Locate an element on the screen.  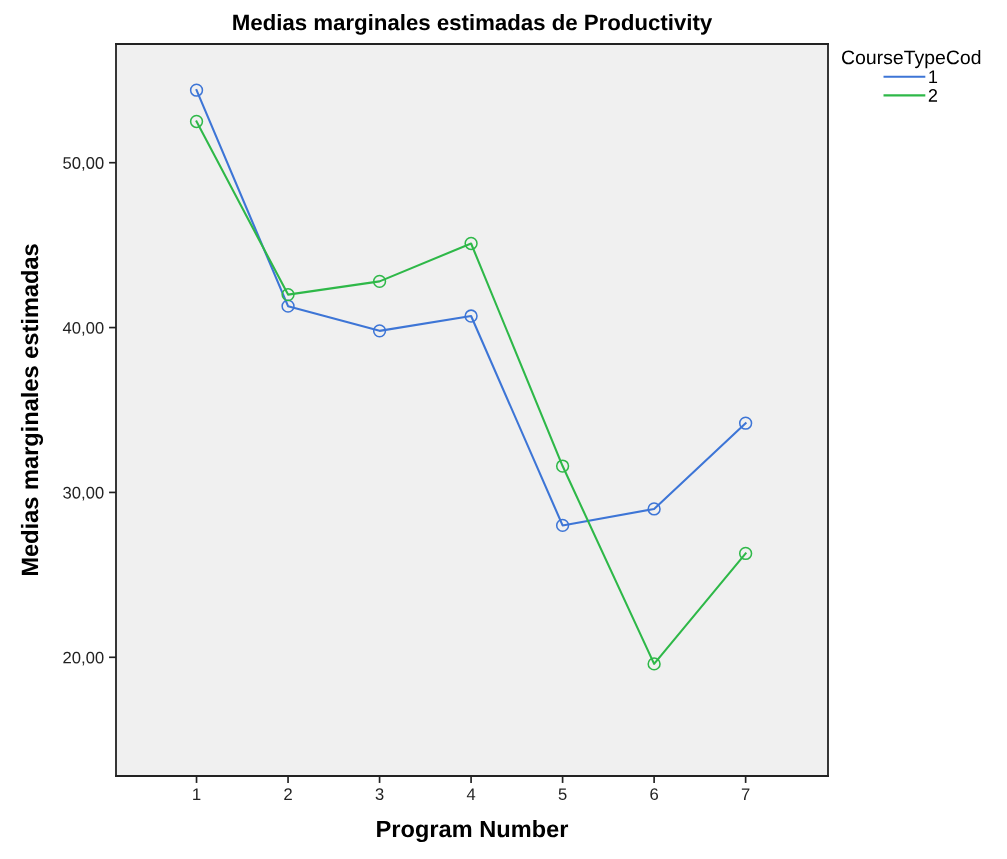
chart-title: Medias marginales estimadas de Productivity is located at coordinates (473, 24).